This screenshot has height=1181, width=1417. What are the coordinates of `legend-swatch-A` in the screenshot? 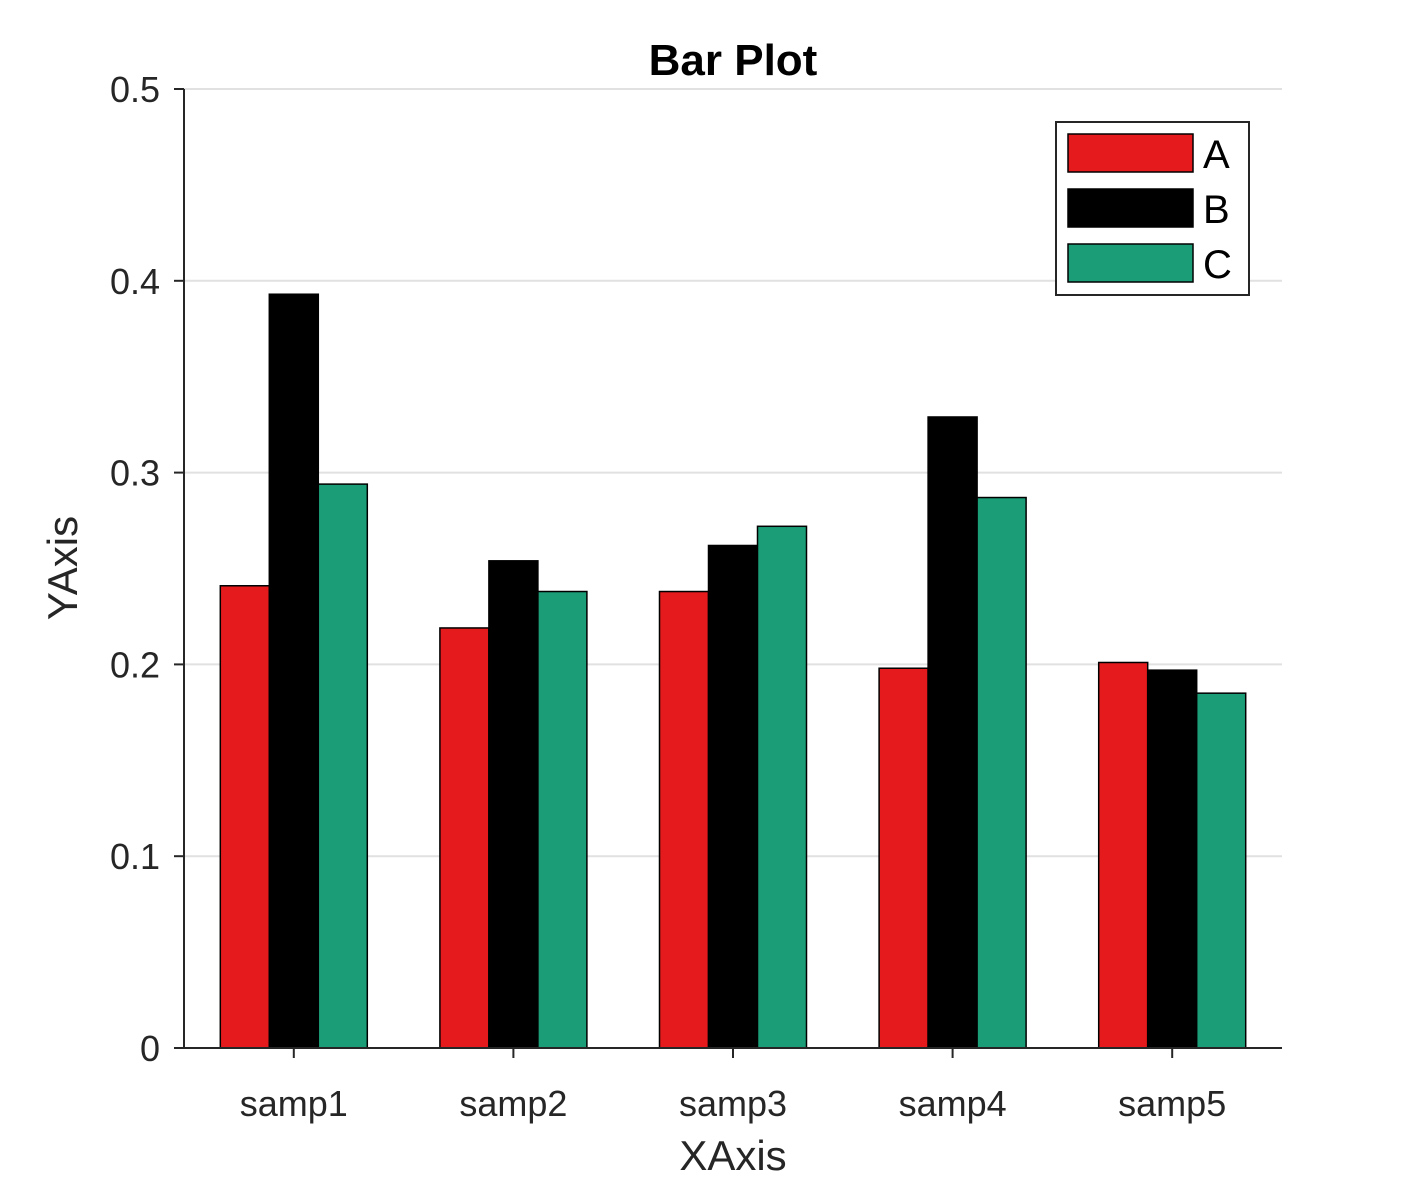 It's located at (1130, 153).